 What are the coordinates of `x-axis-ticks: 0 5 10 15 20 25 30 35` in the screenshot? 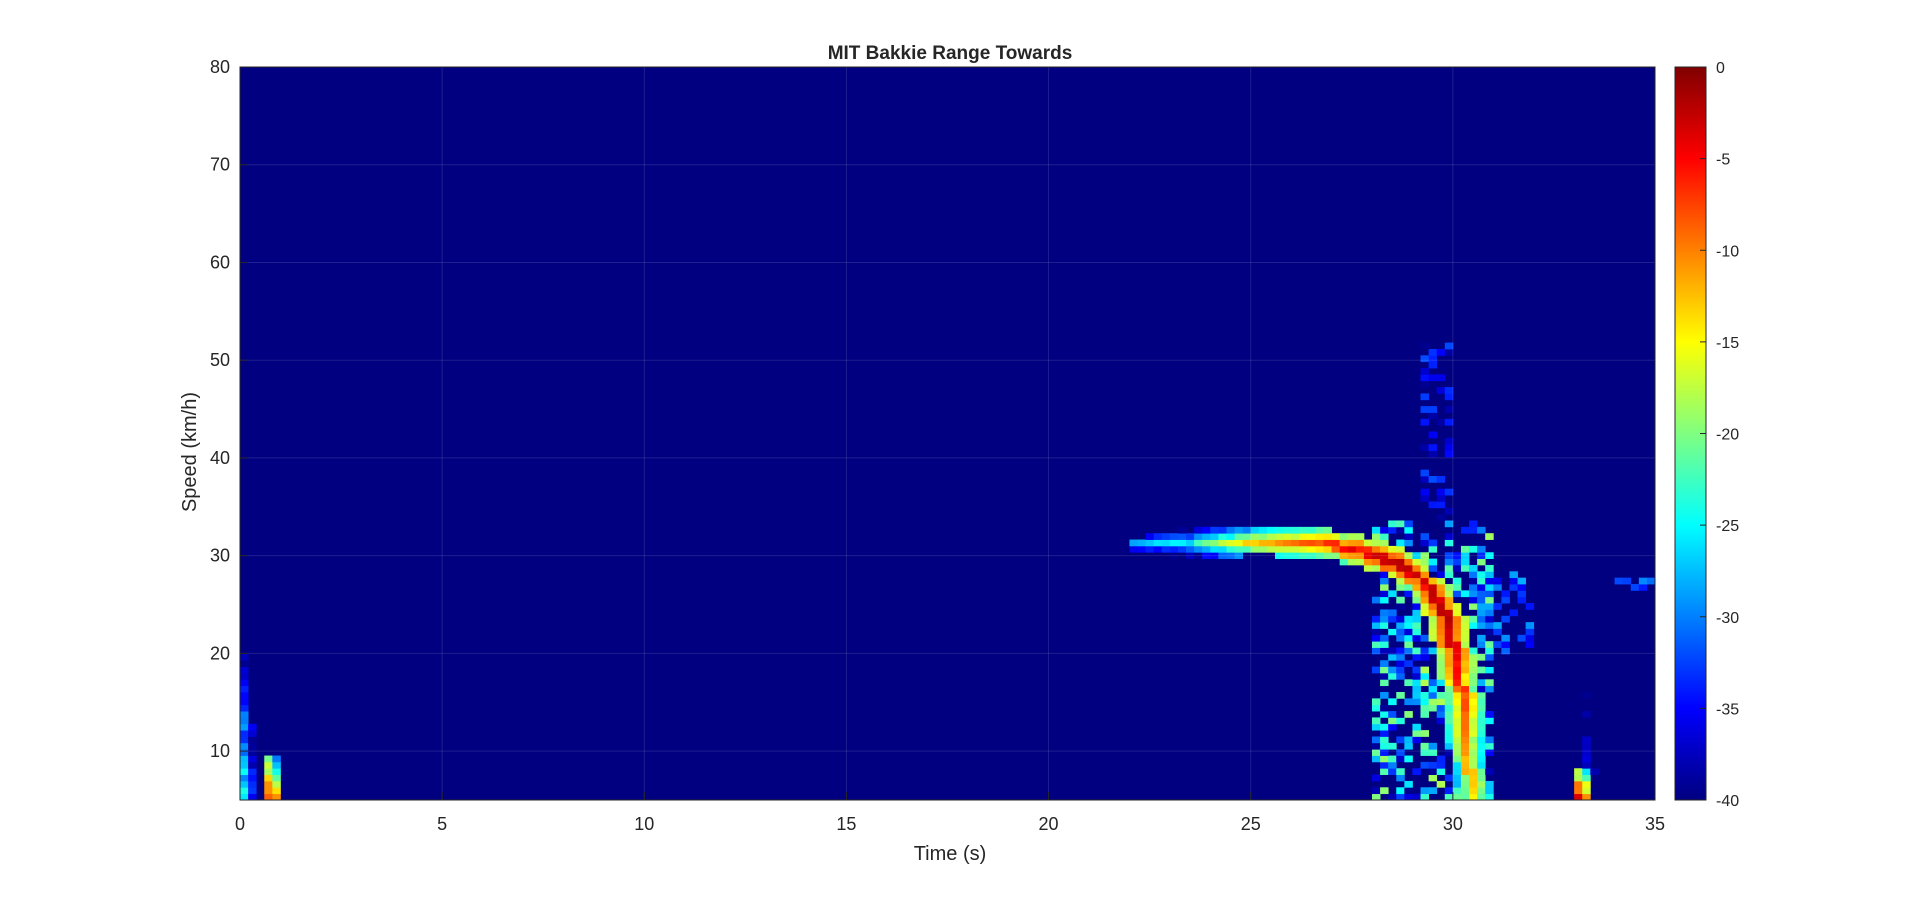 It's located at (950, 813).